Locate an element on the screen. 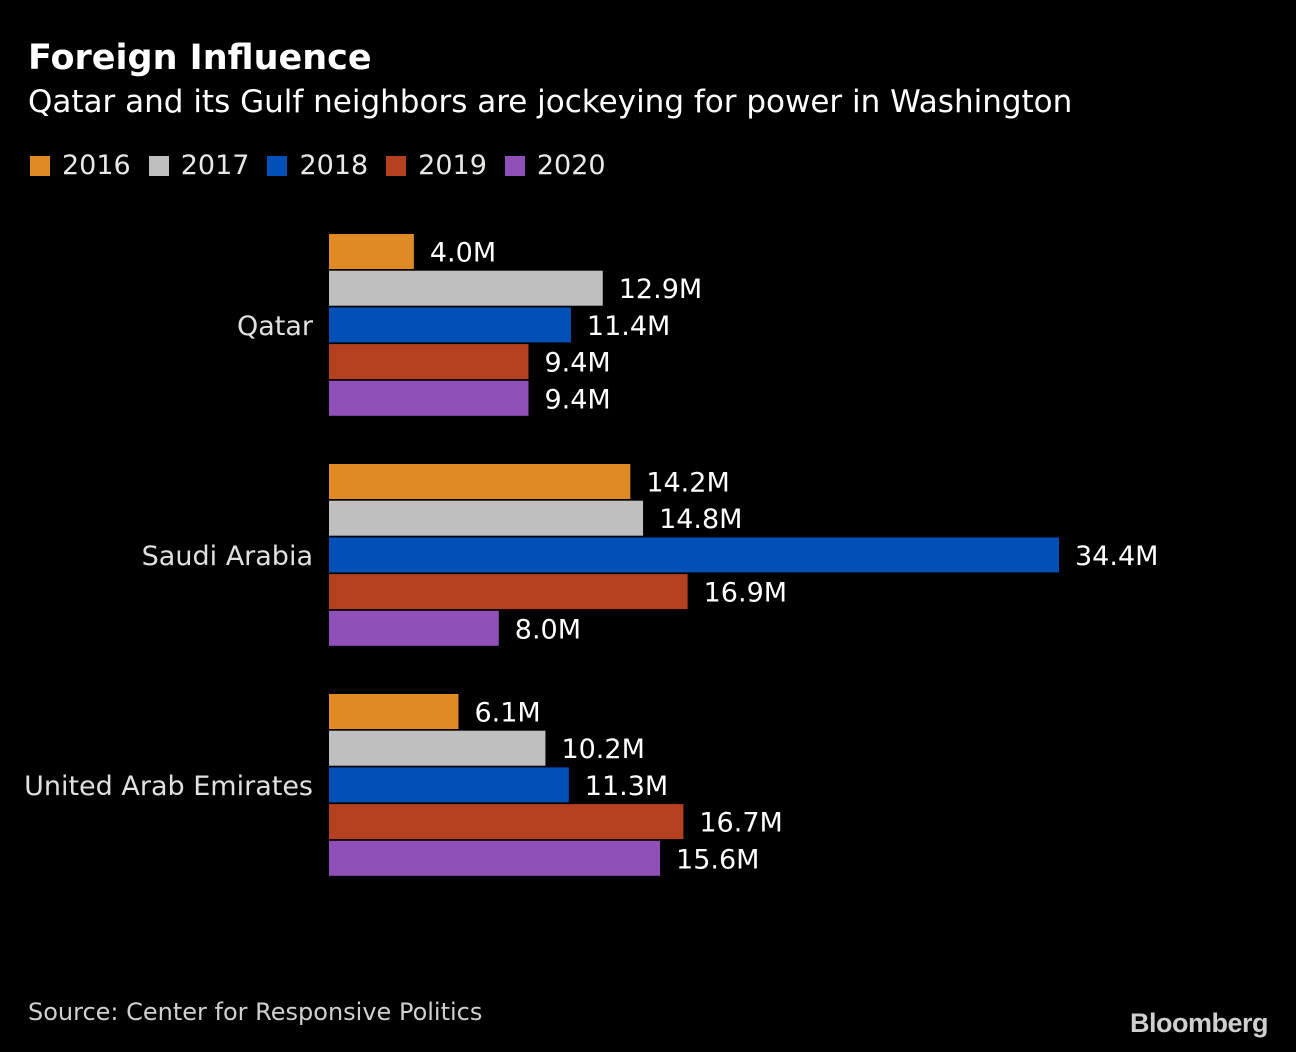 The image size is (1296, 1052). legend: 2016 2017 2018 2019 2020 is located at coordinates (327, 165).